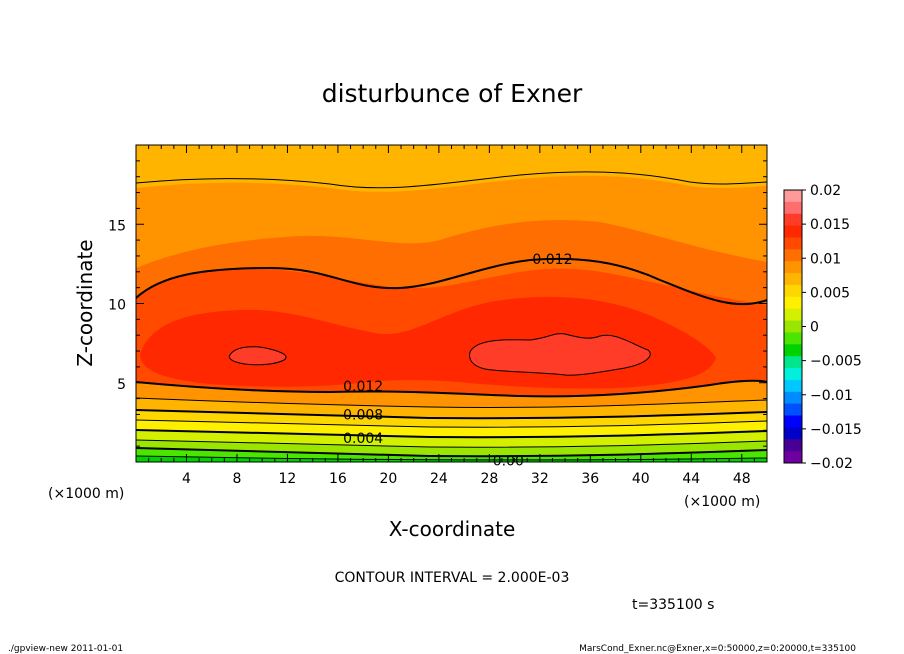 The image size is (904, 654). Describe the element at coordinates (121, 385) in the screenshot. I see `y-tick-label: 5` at that location.